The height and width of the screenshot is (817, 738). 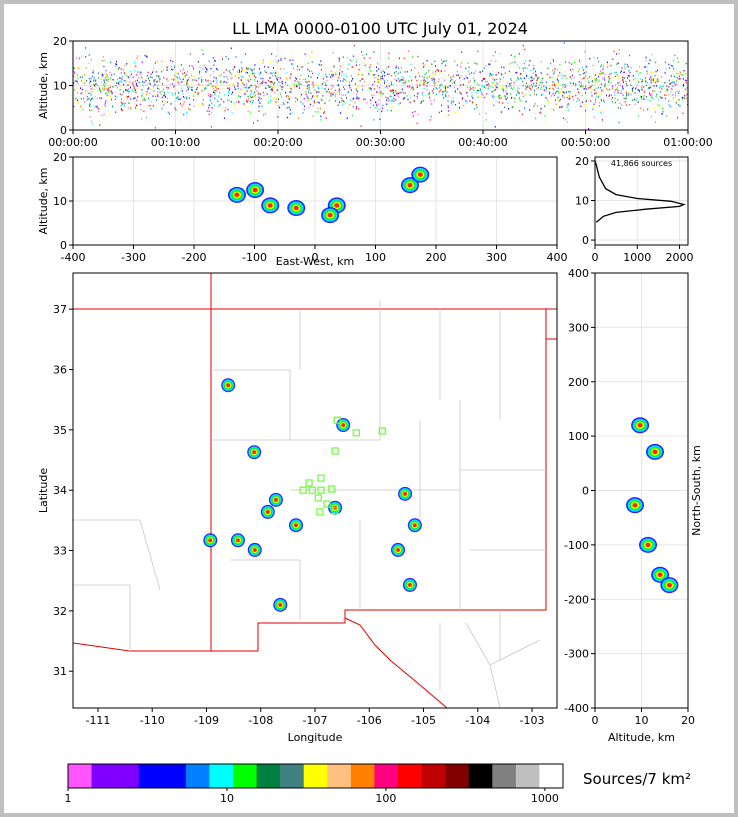 I want to click on y-tick-label: 400, so click(x=578, y=273).